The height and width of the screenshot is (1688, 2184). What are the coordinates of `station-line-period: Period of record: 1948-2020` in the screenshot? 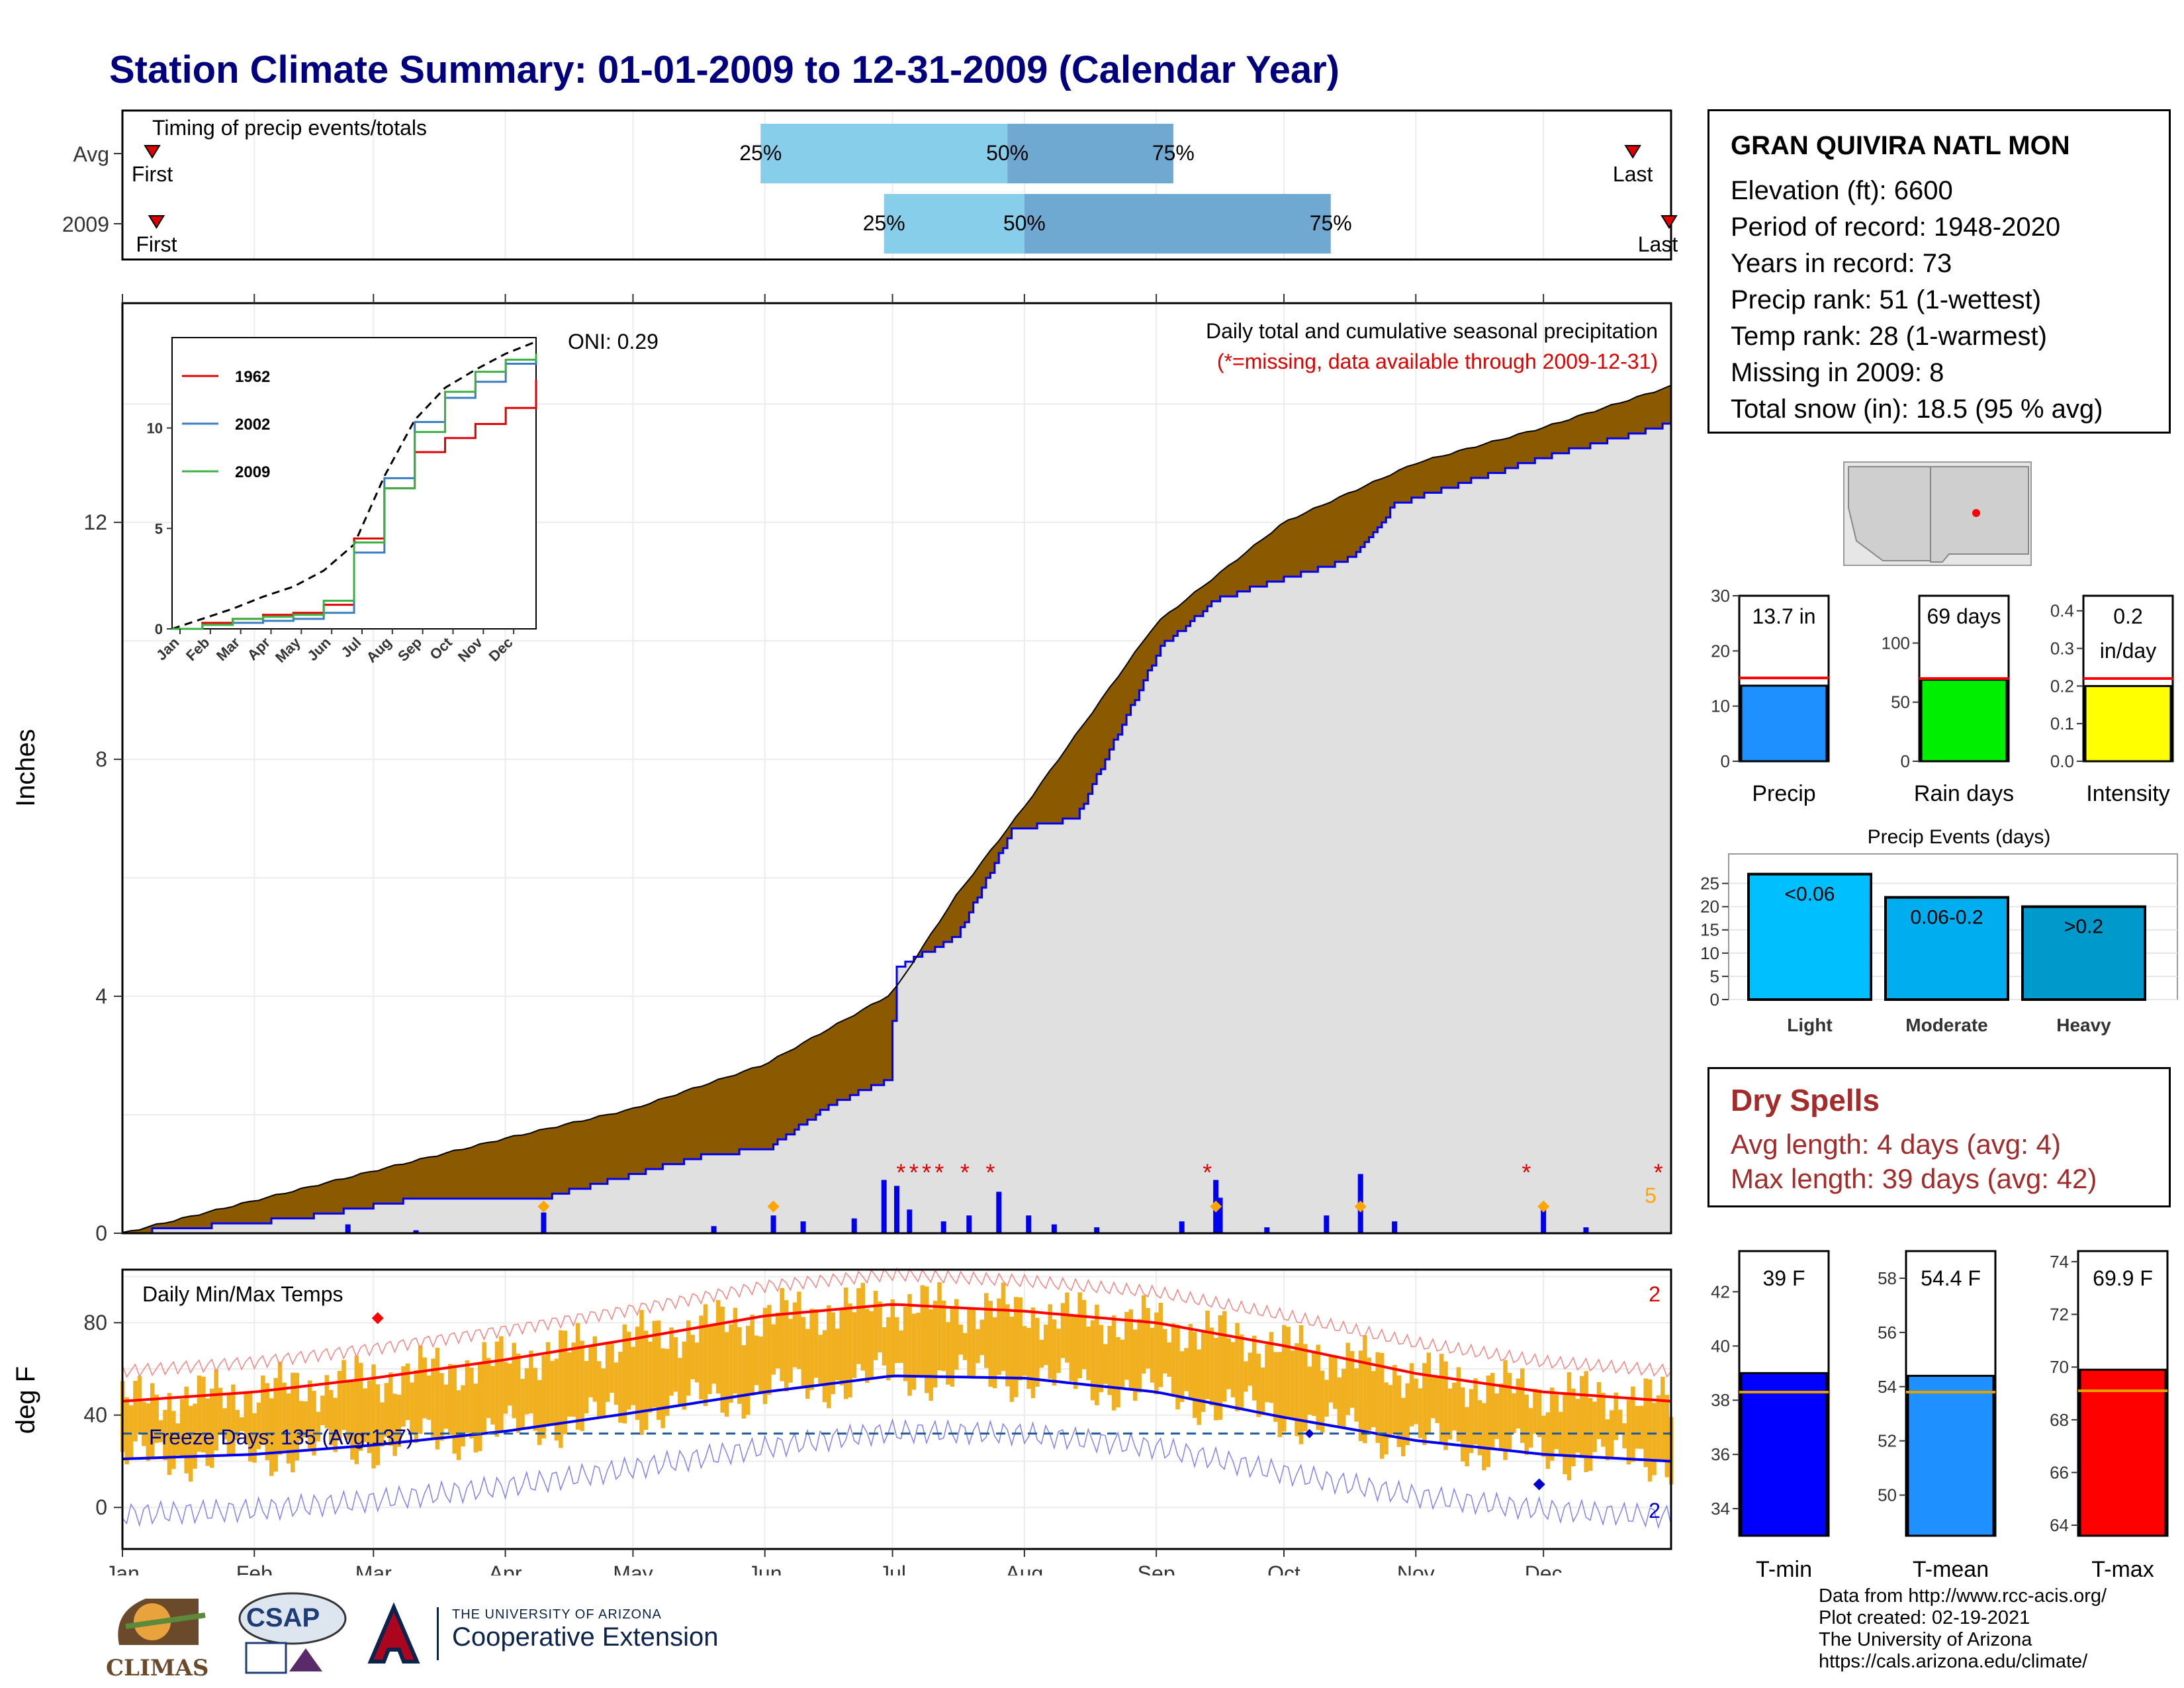 It's located at (1896, 227).